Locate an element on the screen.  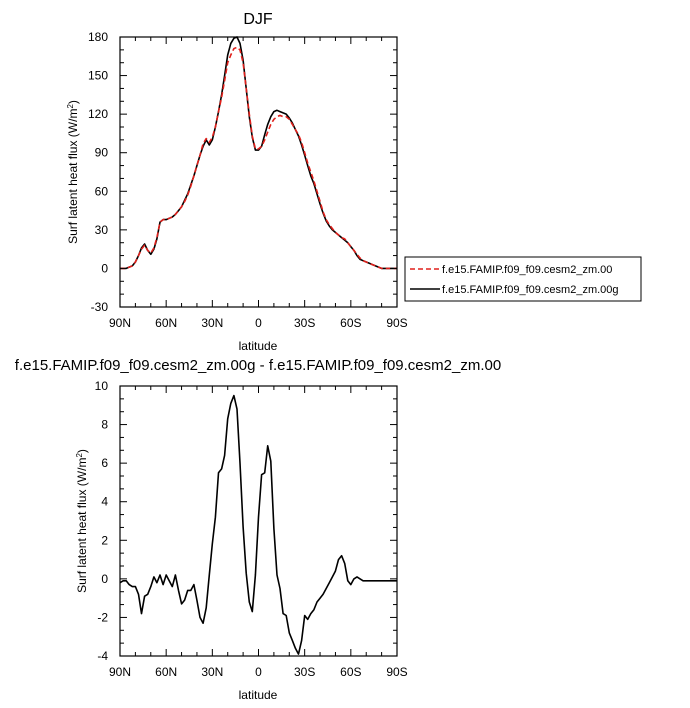
y-tick-label: 30 is located at coordinates (102, 230).